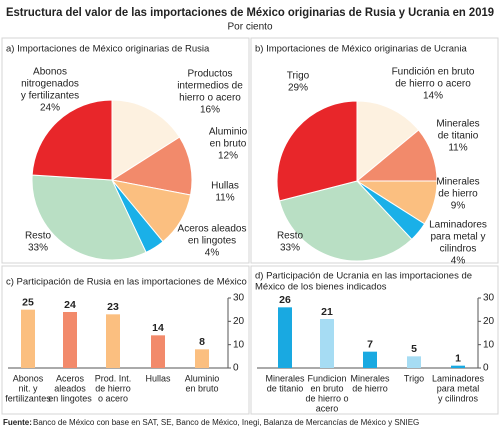 This screenshot has width=500, height=431. I want to click on slice-label: Aluminio, so click(228, 132).